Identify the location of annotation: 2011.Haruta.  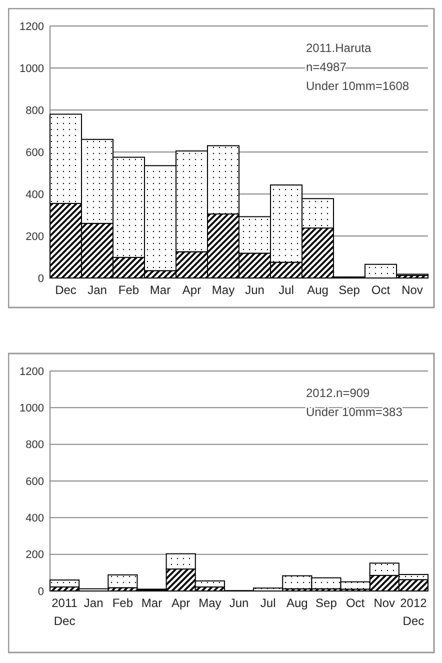
(339, 48).